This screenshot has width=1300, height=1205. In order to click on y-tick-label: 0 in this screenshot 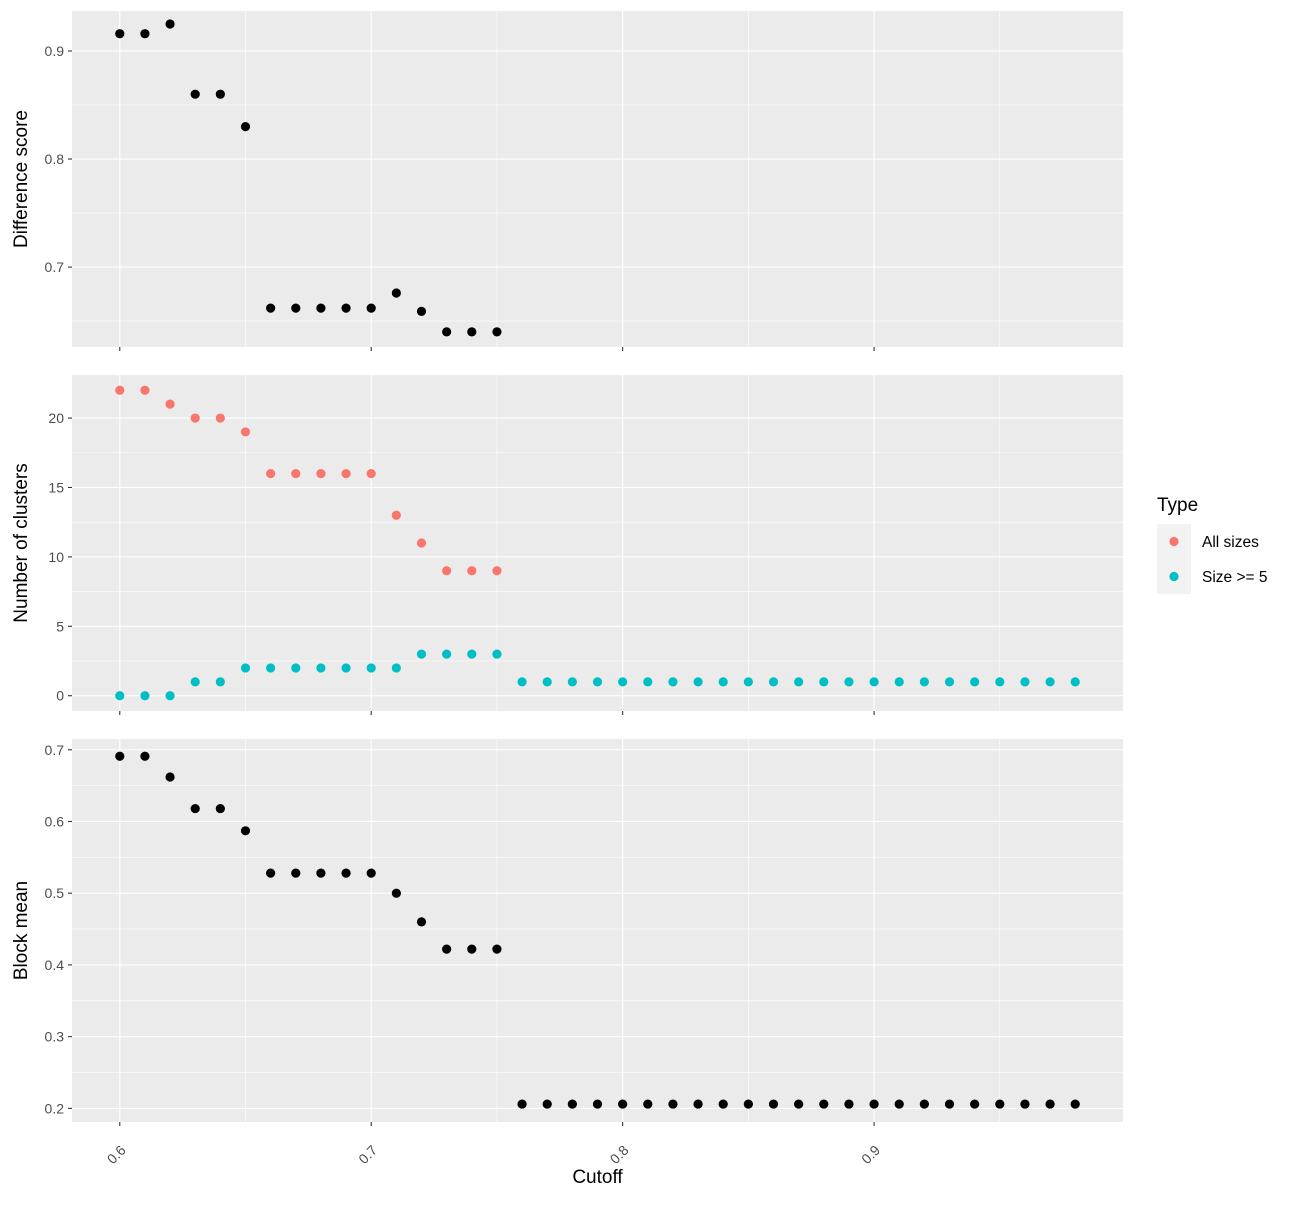, I will do `click(60, 696)`.